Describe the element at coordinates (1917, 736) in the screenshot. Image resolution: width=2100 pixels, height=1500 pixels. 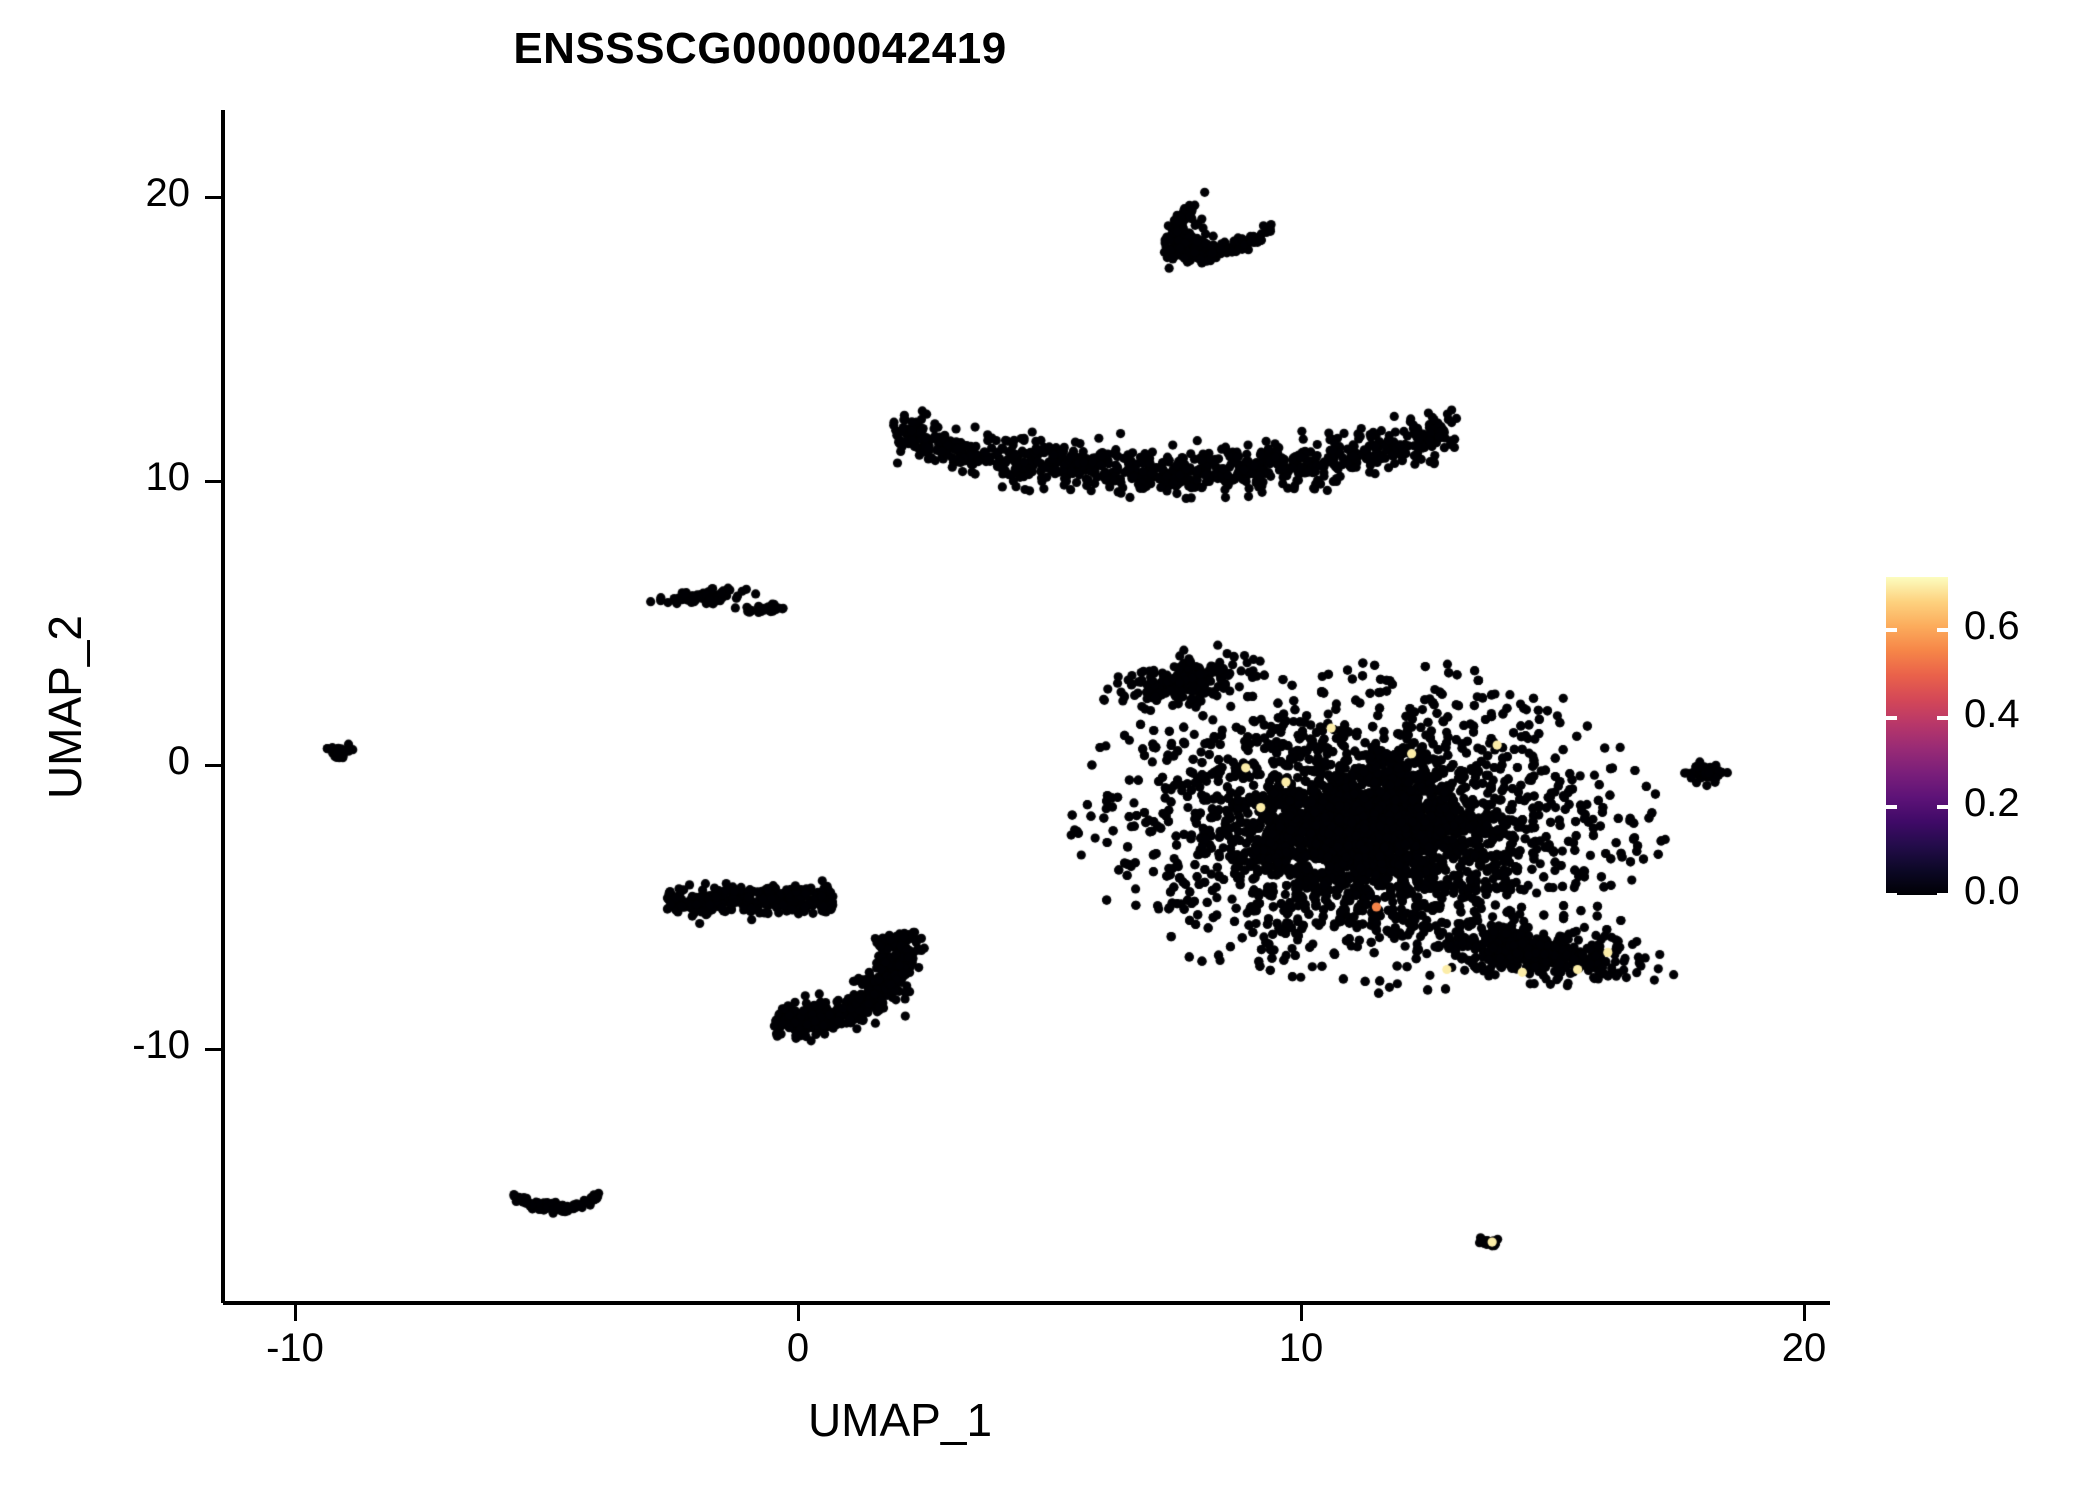
I see `colorbar-gradient` at that location.